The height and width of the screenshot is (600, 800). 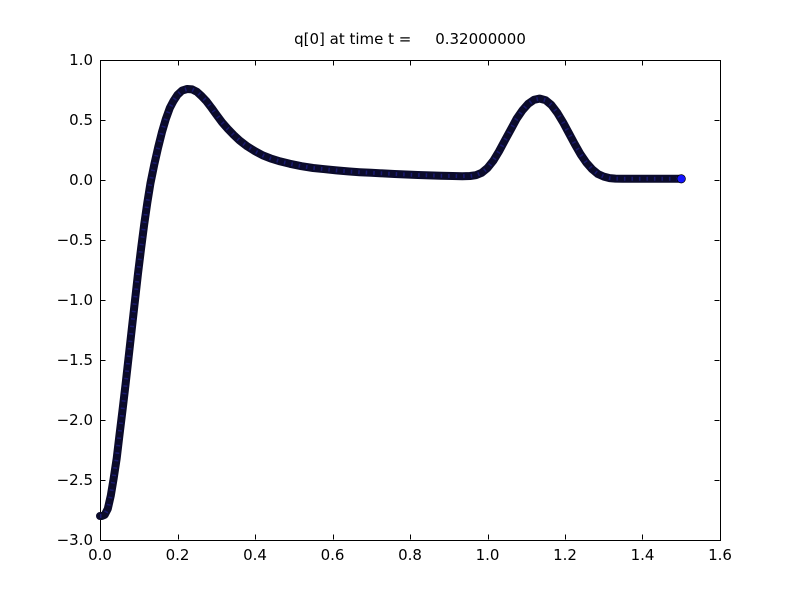 I want to click on y-tick-label: −1.5, so click(x=75, y=360).